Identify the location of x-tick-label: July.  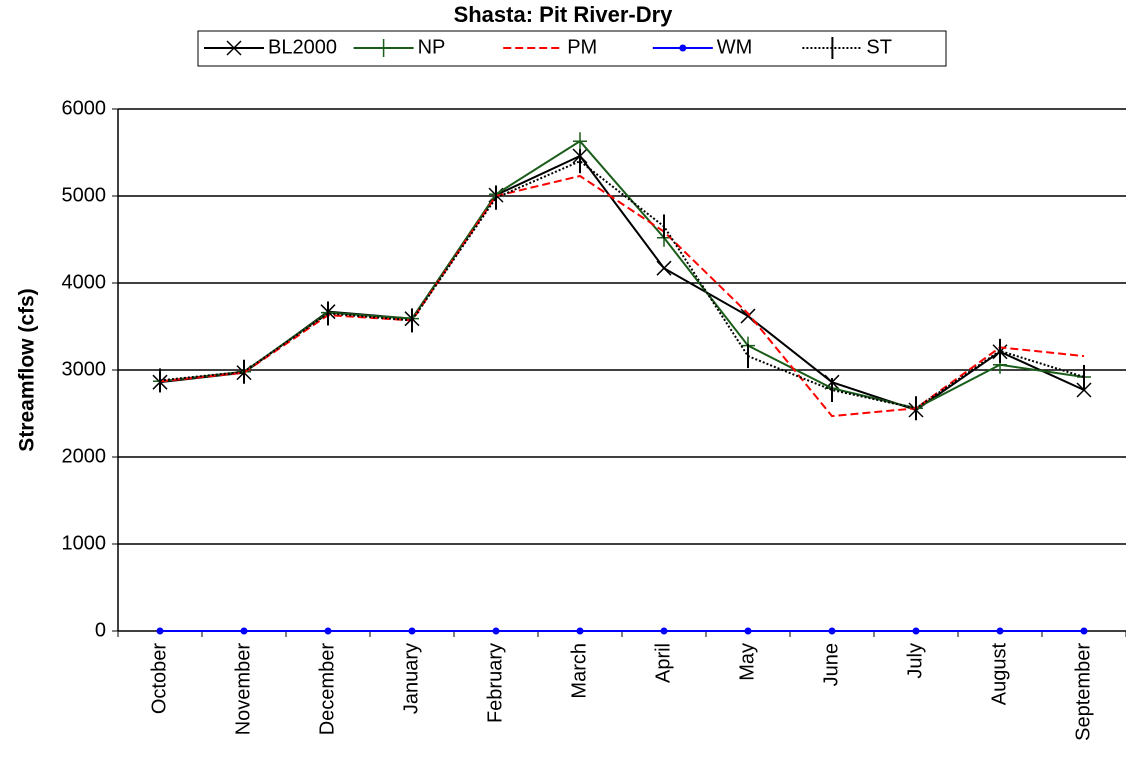
(915, 661).